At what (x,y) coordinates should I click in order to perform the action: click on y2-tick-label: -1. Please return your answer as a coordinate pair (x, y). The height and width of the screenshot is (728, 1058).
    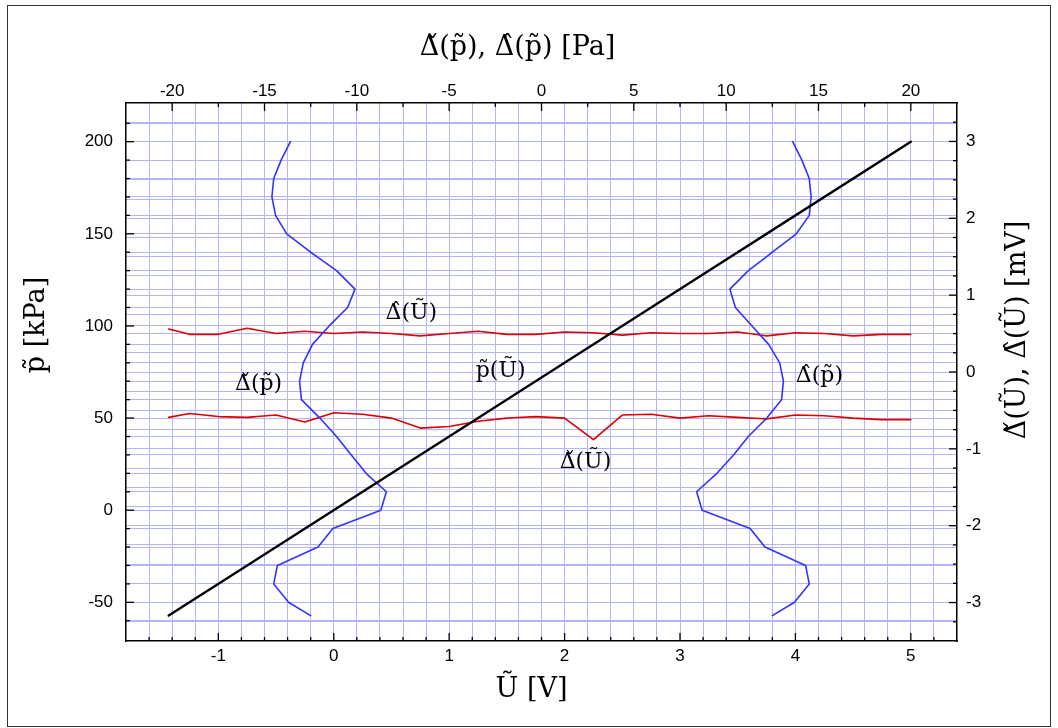
    Looking at the image, I should click on (974, 448).